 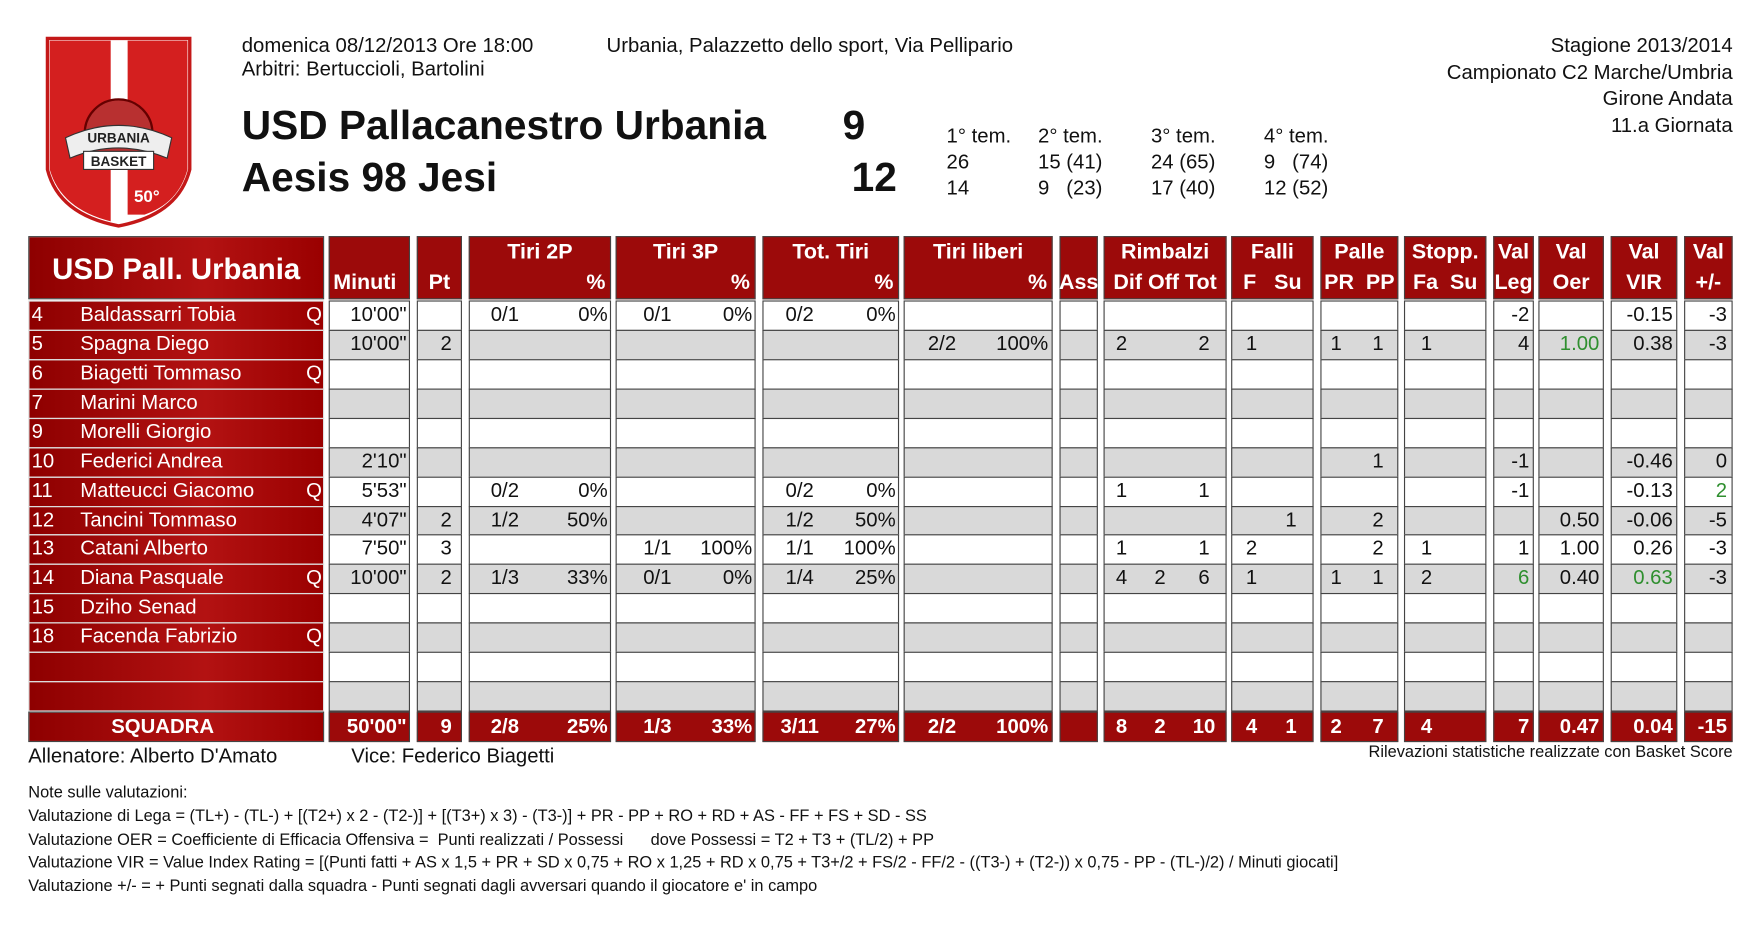 What do you see at coordinates (1272, 252) in the screenshot?
I see `column-title: Falli` at bounding box center [1272, 252].